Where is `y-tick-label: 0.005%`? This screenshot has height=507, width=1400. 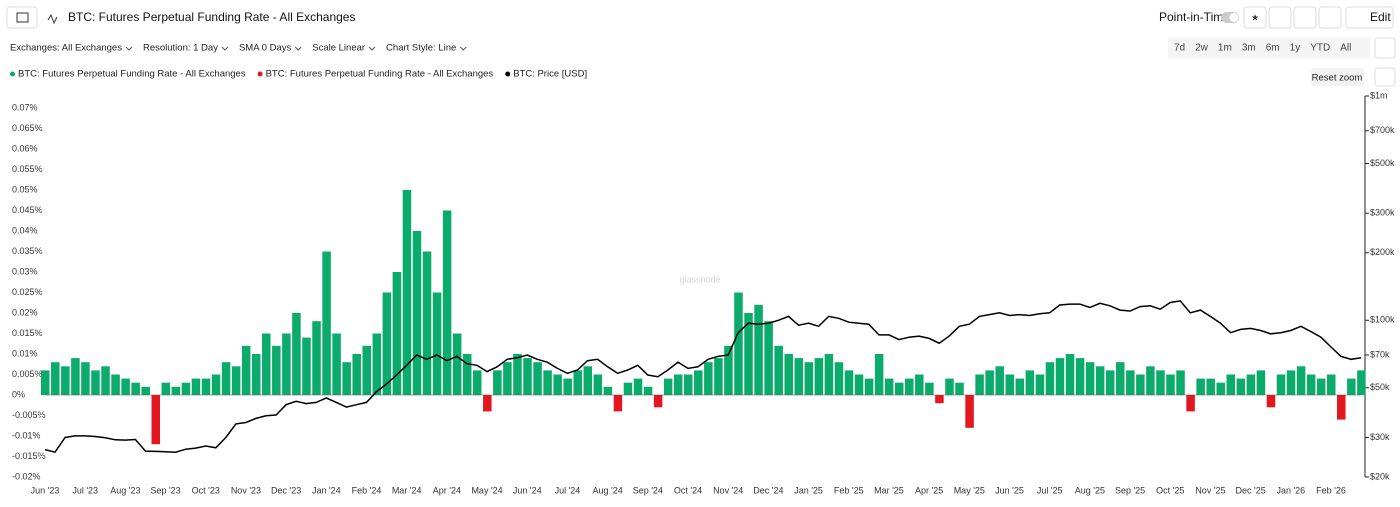 y-tick-label: 0.005% is located at coordinates (27, 374).